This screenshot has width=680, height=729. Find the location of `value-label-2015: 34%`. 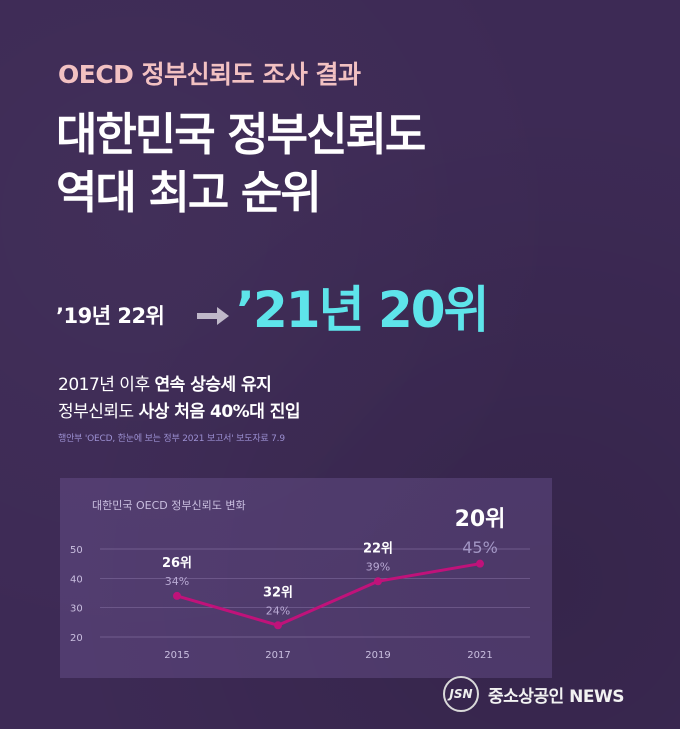

value-label-2015: 34% is located at coordinates (177, 581).